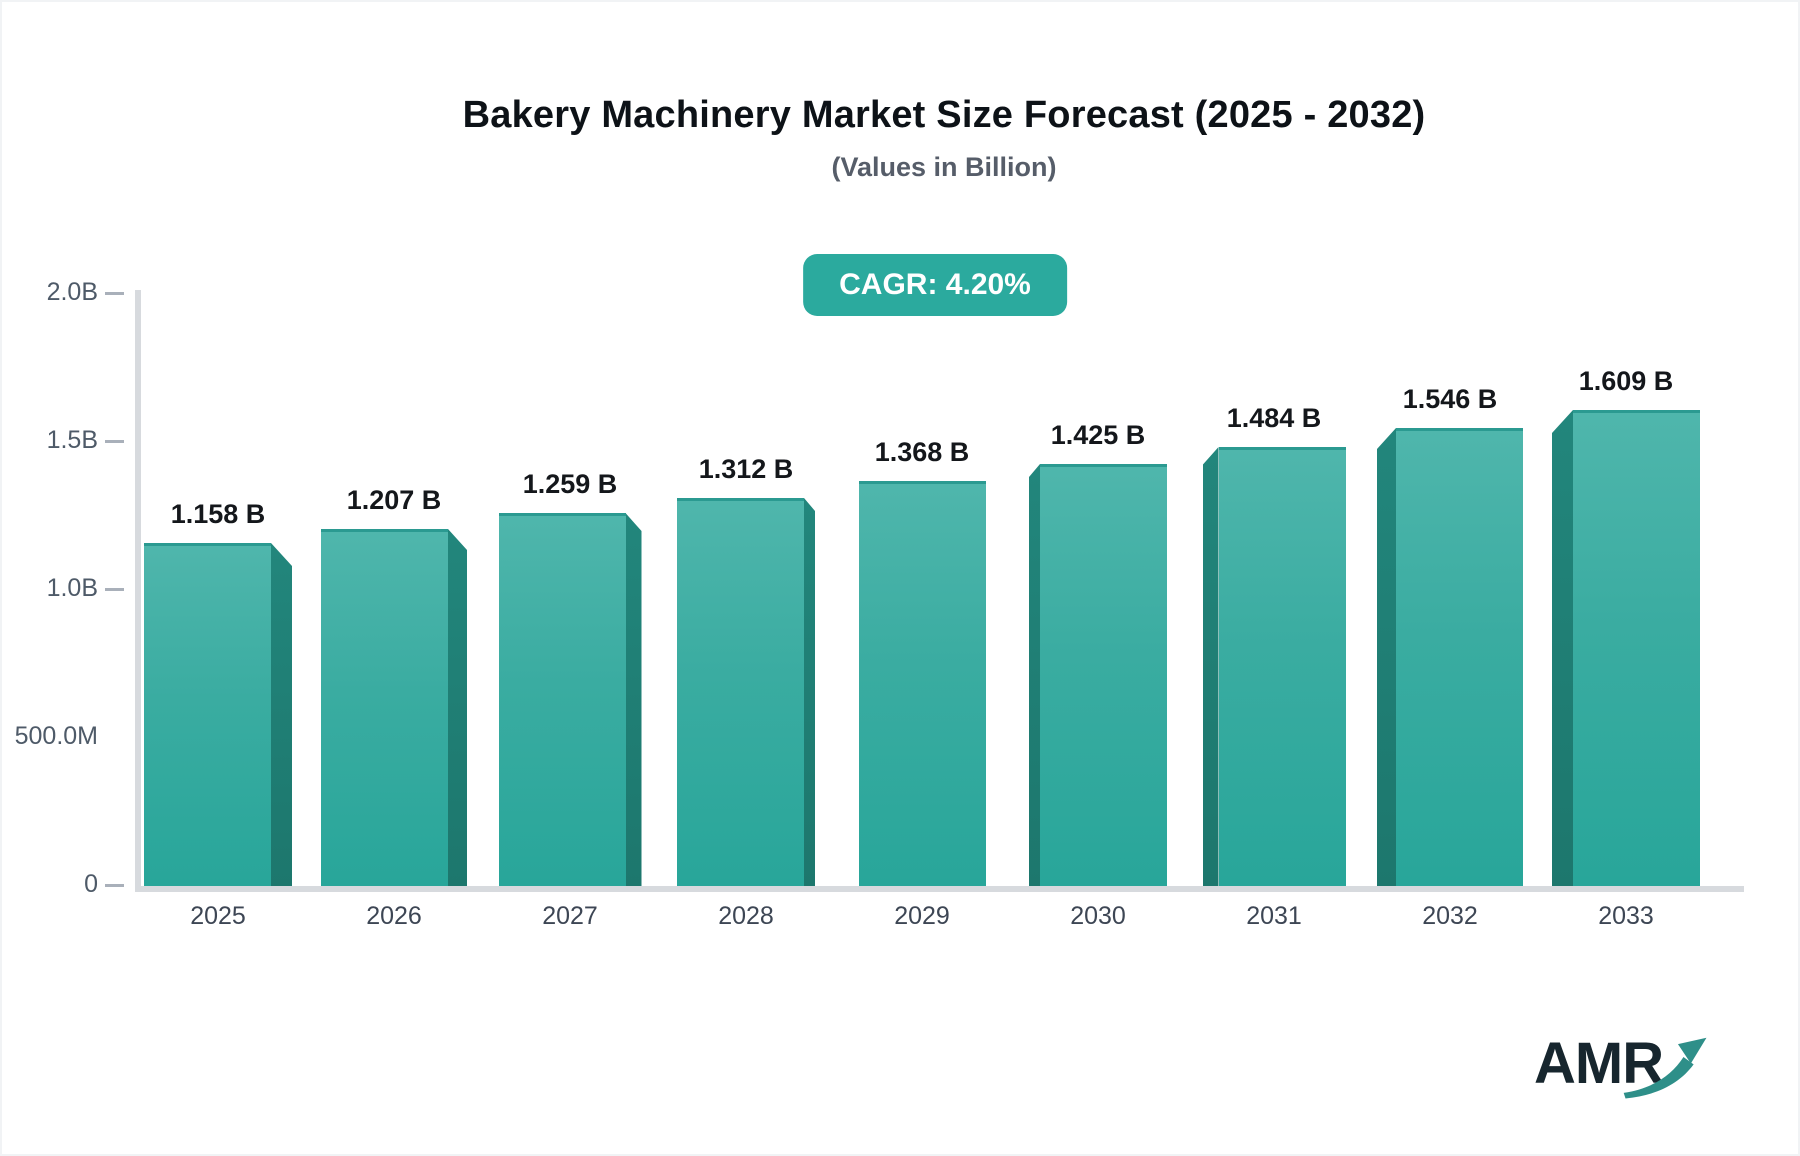 This screenshot has width=1800, height=1156. Describe the element at coordinates (1274, 418) in the screenshot. I see `bar-value-label: 1.484 B` at that location.